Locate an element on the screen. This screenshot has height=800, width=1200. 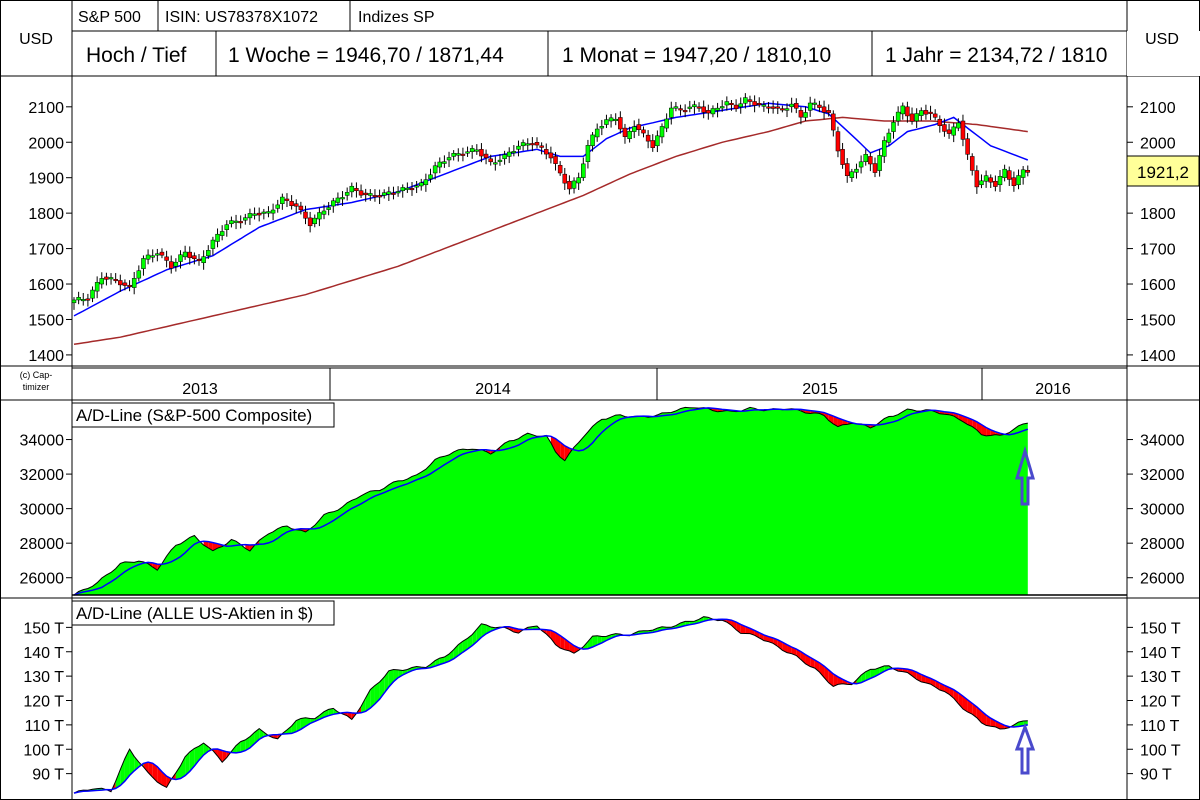
y-tick-label-left: 1600 is located at coordinates (46, 285).